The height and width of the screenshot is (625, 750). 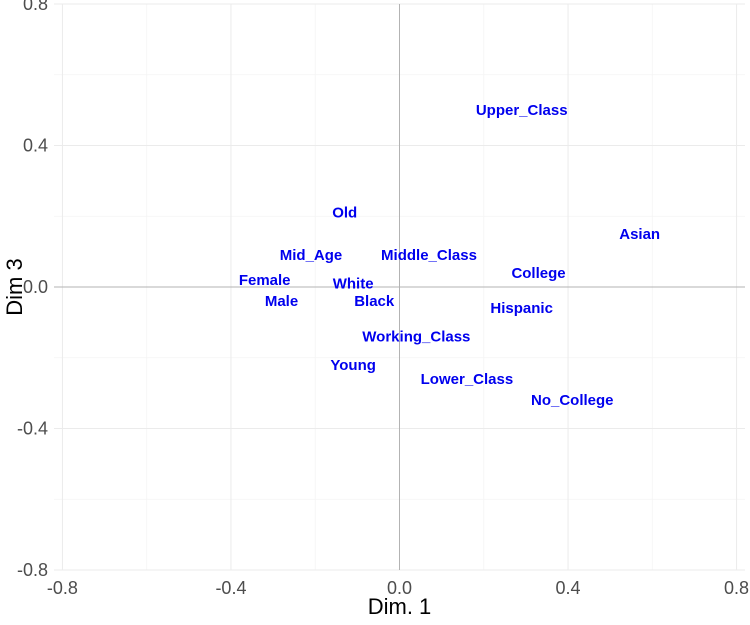 I want to click on y-tick-label: 0.0, so click(x=35, y=287).